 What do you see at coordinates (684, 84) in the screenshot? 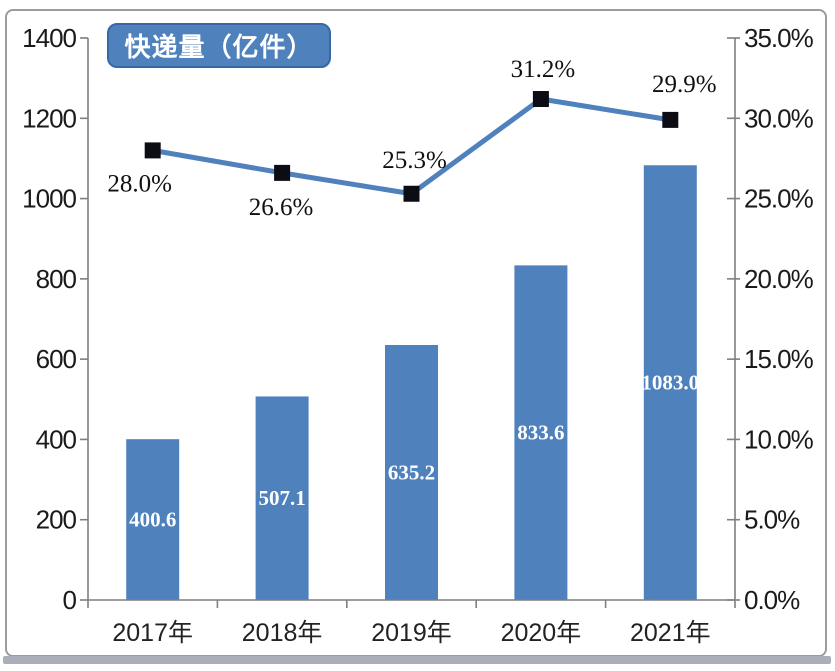
I see `line-value-label: 29.9%` at bounding box center [684, 84].